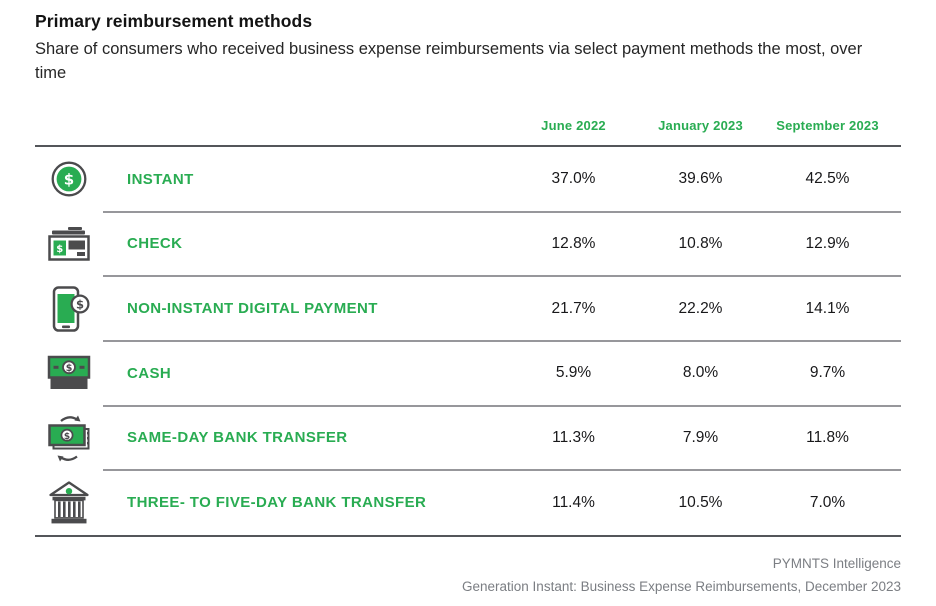 The image size is (936, 606). What do you see at coordinates (836, 563) in the screenshot?
I see `source-attribution: PYMNTS Intelligence` at bounding box center [836, 563].